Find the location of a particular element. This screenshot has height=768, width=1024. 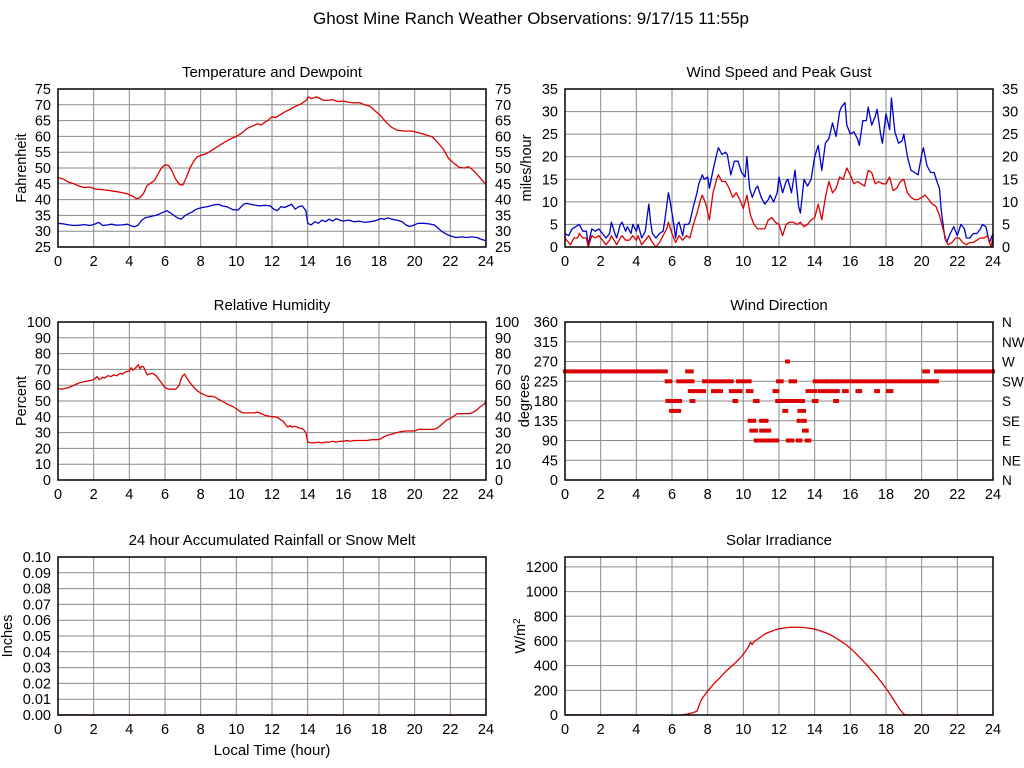

svg-text: 40 is located at coordinates (43, 418).